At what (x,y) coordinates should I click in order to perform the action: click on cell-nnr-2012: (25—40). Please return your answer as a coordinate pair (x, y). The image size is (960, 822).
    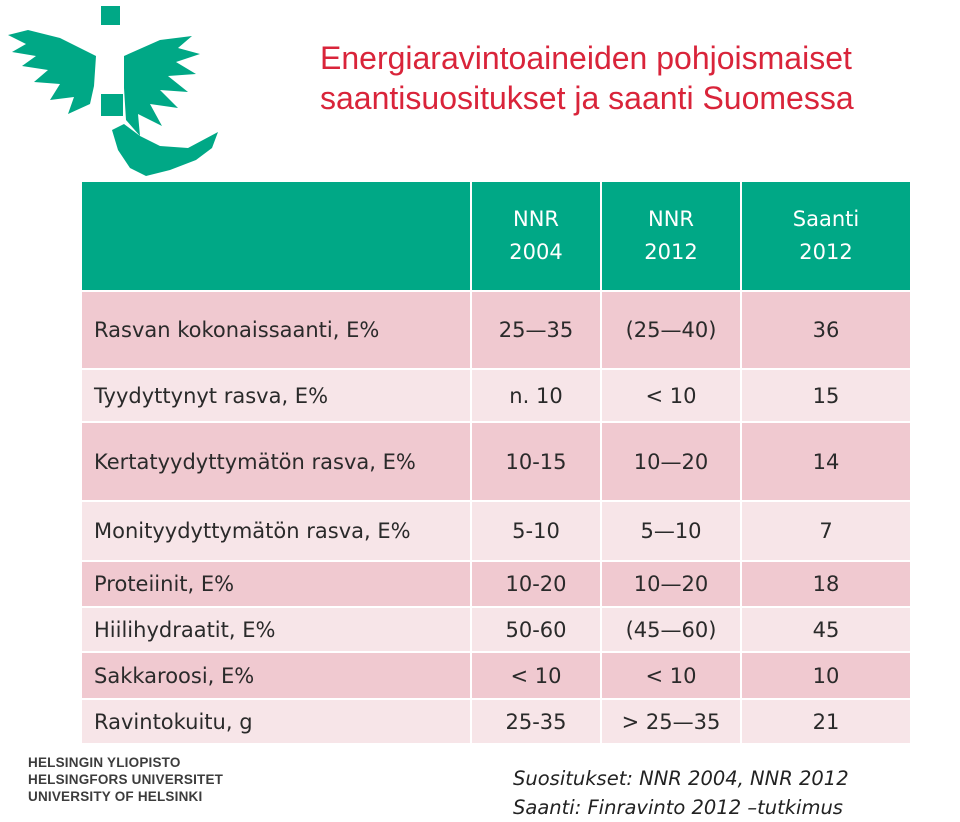
    Looking at the image, I should click on (671, 330).